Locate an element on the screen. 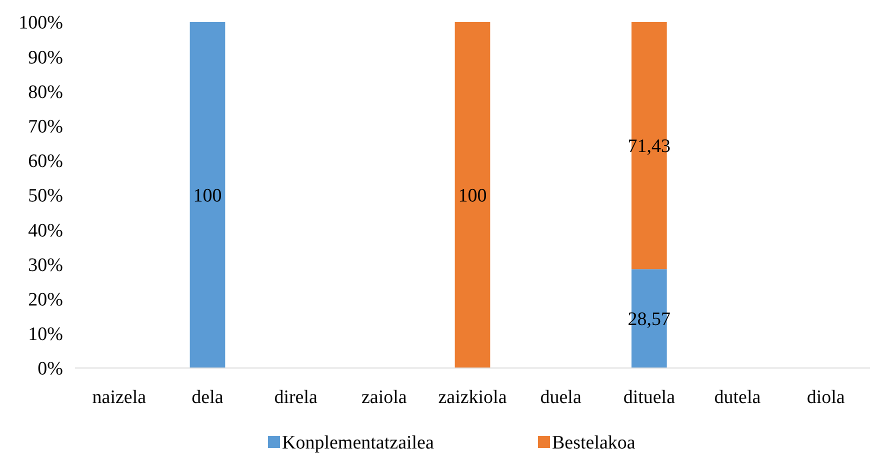 The image size is (872, 457). y-tick-label: 100% is located at coordinates (41, 23).